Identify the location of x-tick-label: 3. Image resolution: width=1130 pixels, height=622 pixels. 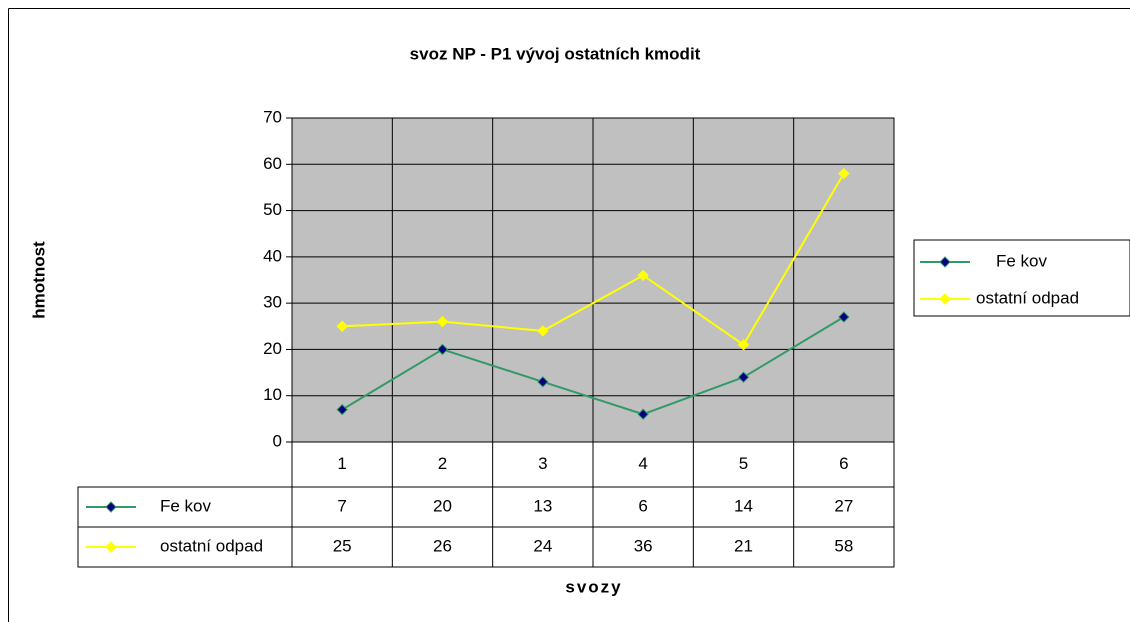
(542, 463).